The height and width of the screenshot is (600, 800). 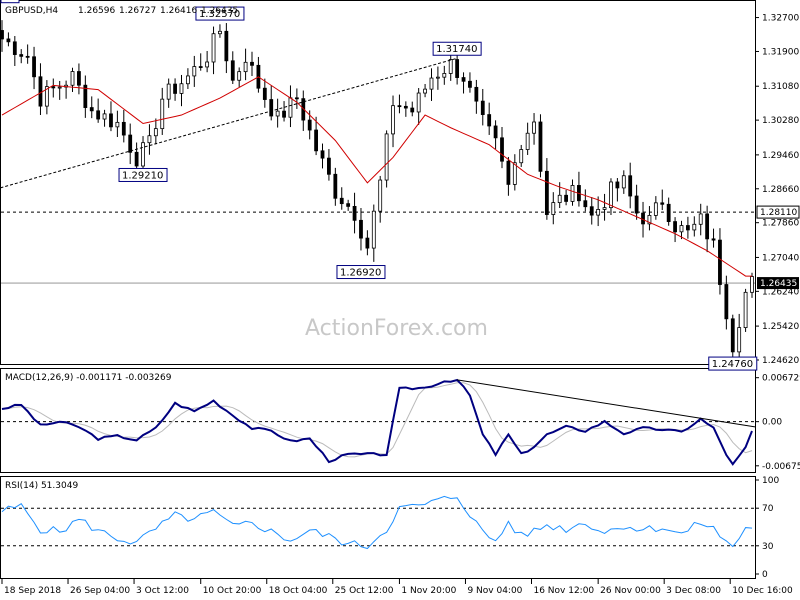 I want to click on header-close: 1.26435, so click(x=219, y=11).